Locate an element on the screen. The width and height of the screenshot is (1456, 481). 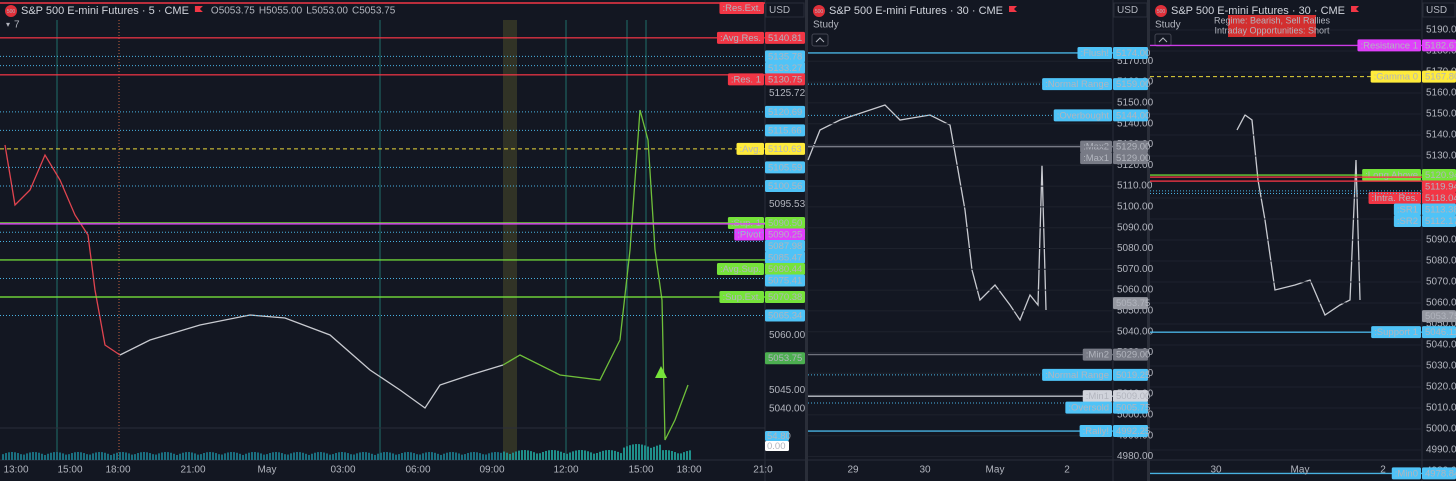
price-axis-label: 5150.00 is located at coordinates (1441, 114).